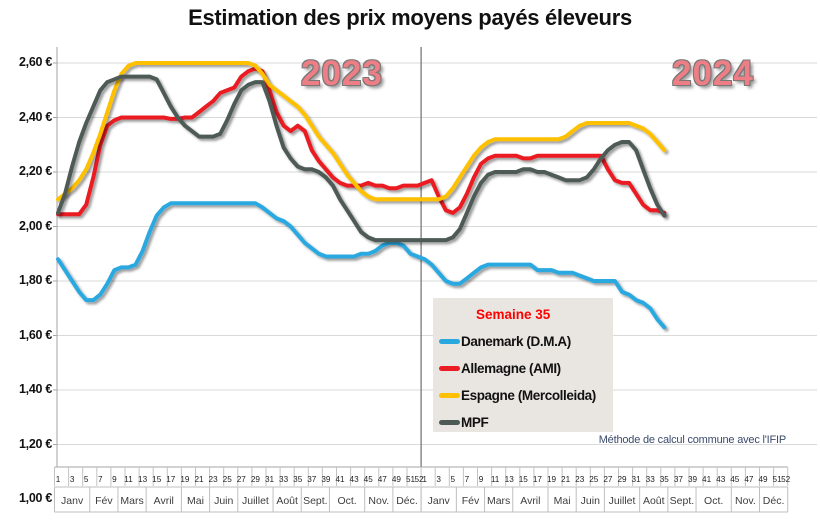  Describe the element at coordinates (378, 501) in the screenshot. I see `month-label: Nov.` at that location.